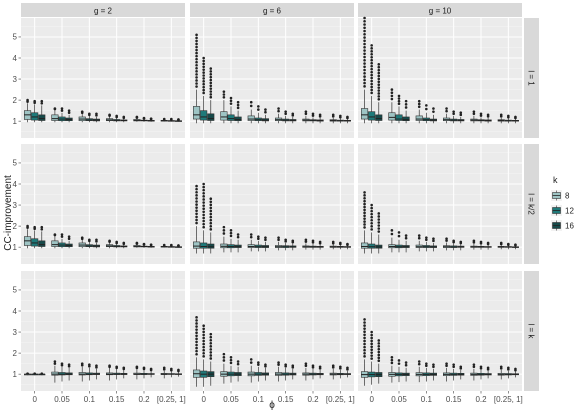 The image size is (581, 411). I want to click on legend-label: 8, so click(567, 196).